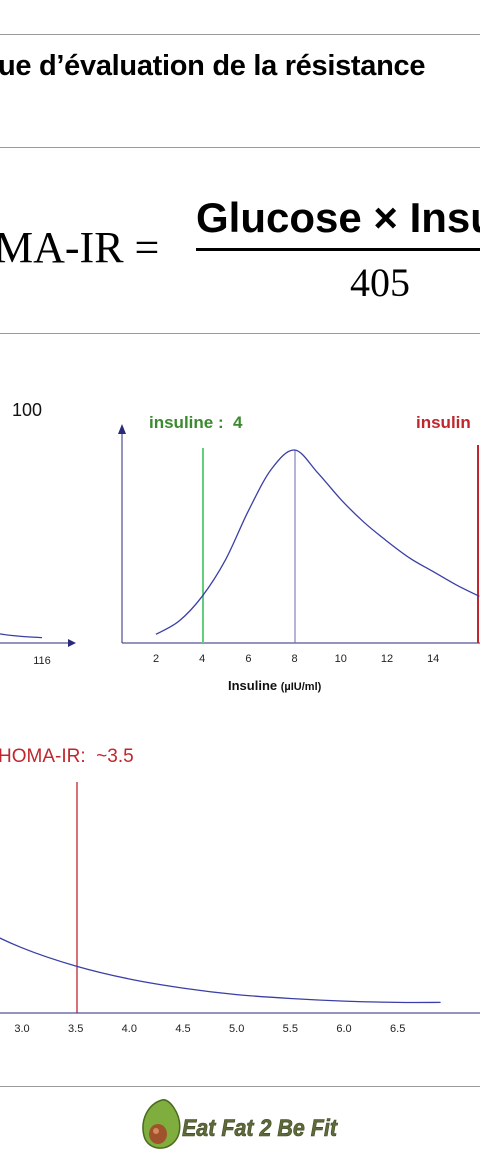 Image resolution: width=480 pixels, height=1164 pixels. Describe the element at coordinates (209, 1029) in the screenshot. I see `homa-tick-labels: 3.0 3.5 4.0 4.5 5.0 5.5 6.0 6.5` at that location.